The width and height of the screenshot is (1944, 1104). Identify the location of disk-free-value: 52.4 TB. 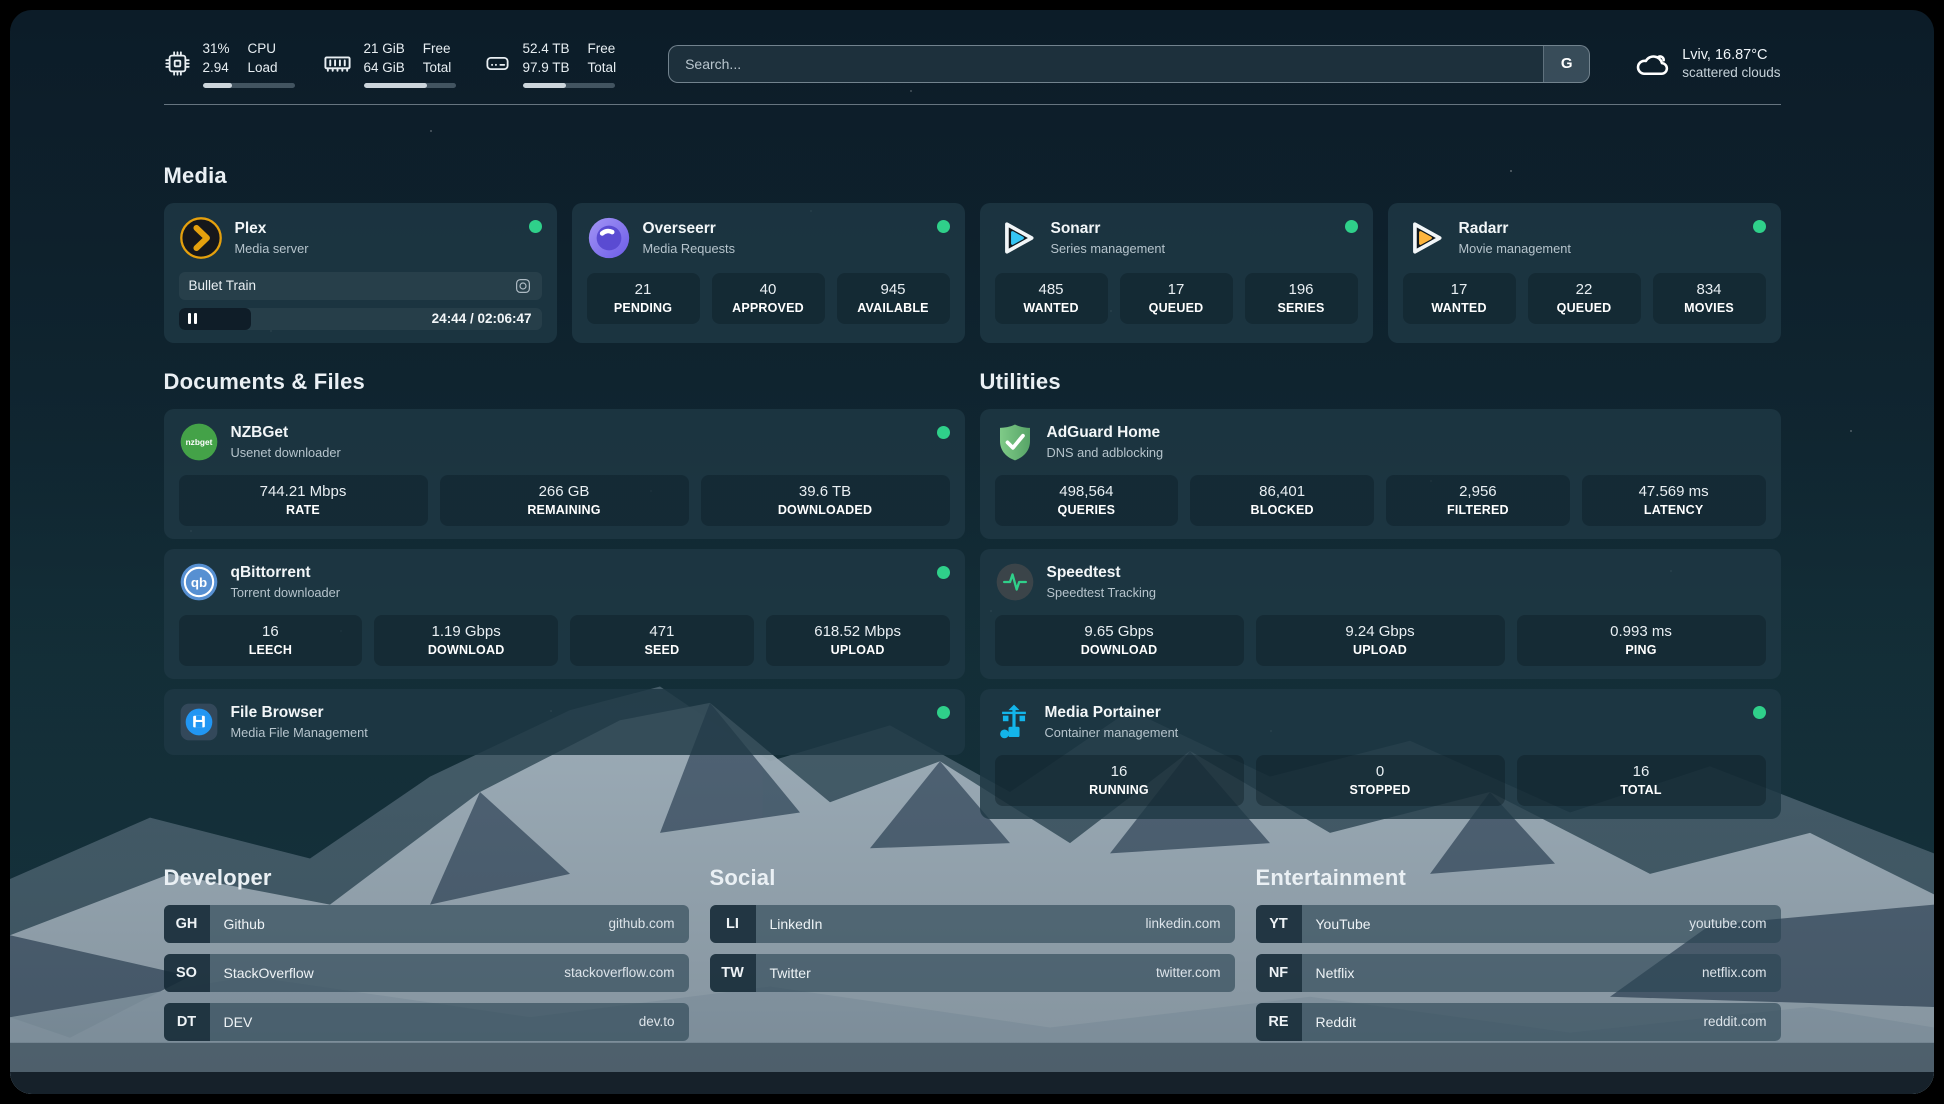
(546, 48).